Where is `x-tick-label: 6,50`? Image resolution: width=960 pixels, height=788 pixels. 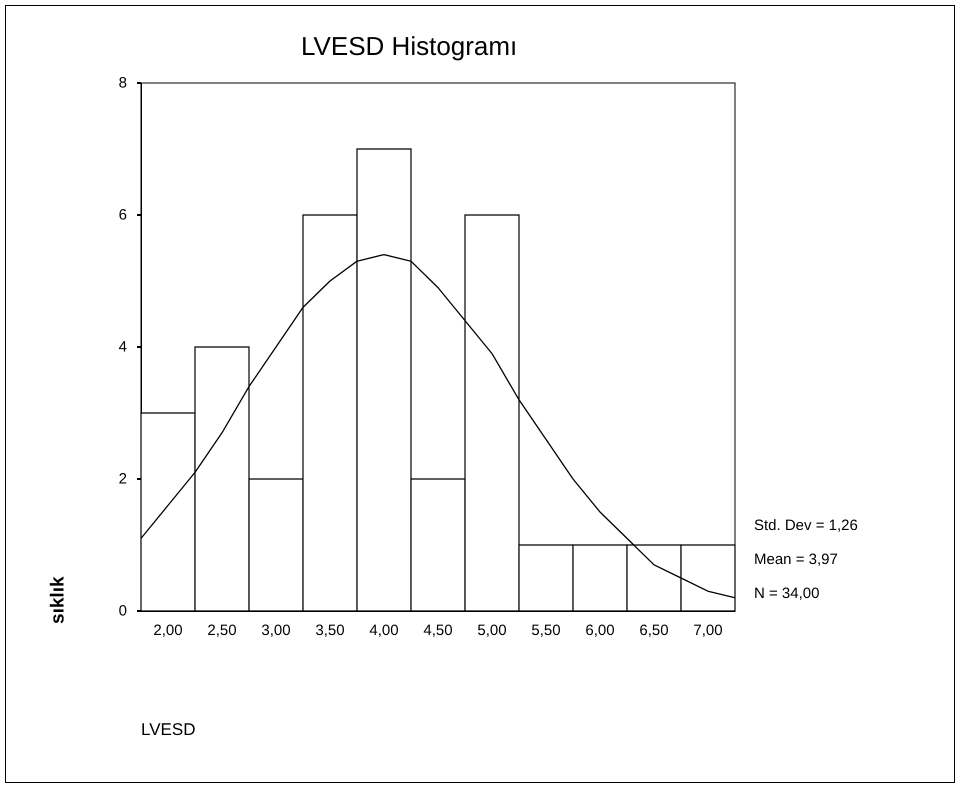 x-tick-label: 6,50 is located at coordinates (654, 630).